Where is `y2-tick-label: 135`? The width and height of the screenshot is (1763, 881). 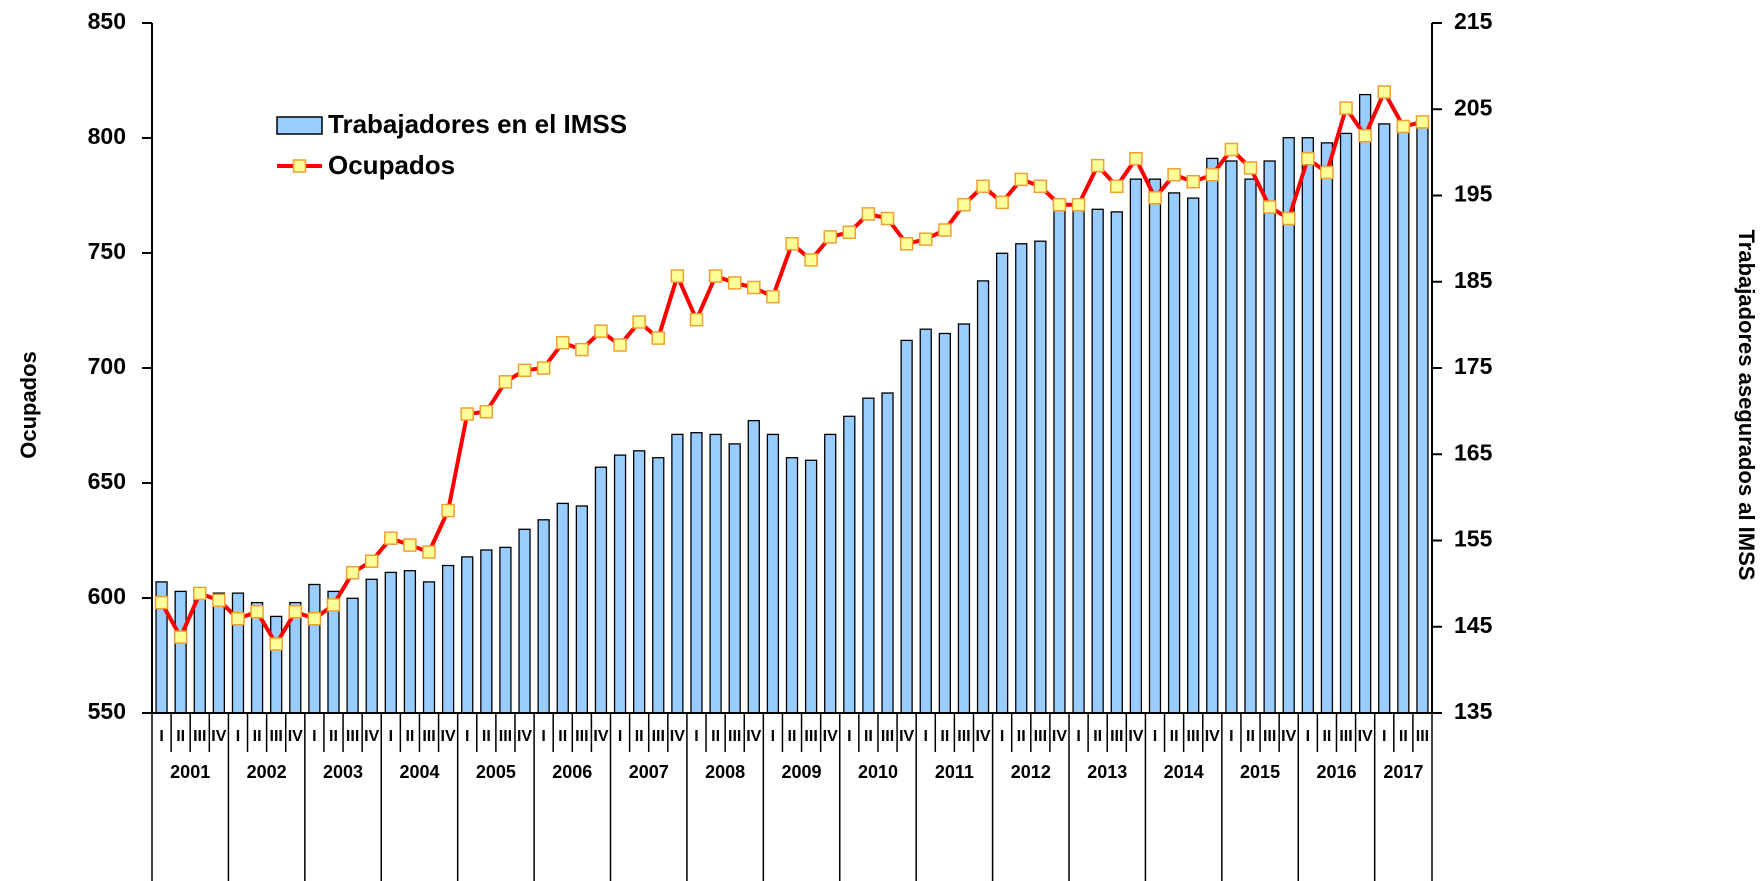
y2-tick-label: 135 is located at coordinates (1473, 711).